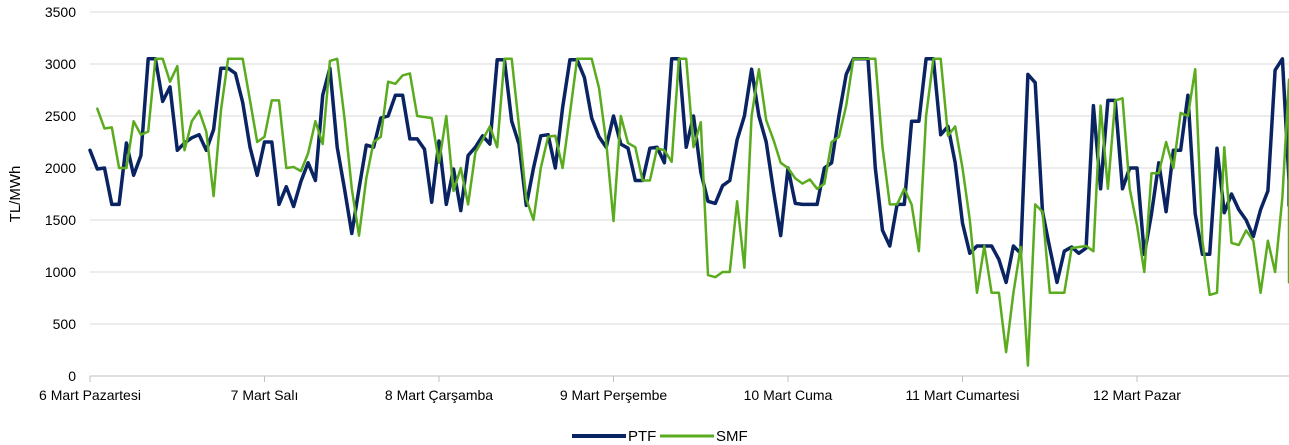 The width and height of the screenshot is (1289, 445). I want to click on y-tick-label: 3000, so click(60, 64).